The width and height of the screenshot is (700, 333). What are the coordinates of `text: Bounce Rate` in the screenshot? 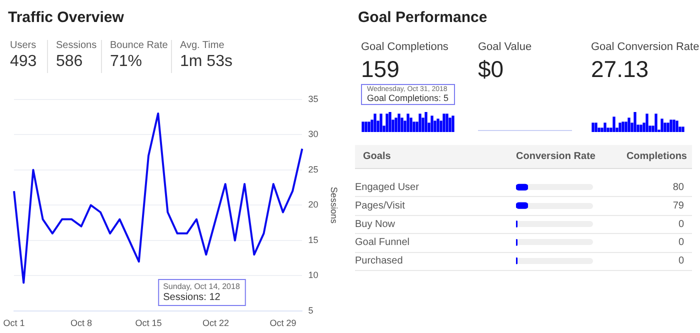 It's located at (139, 45).